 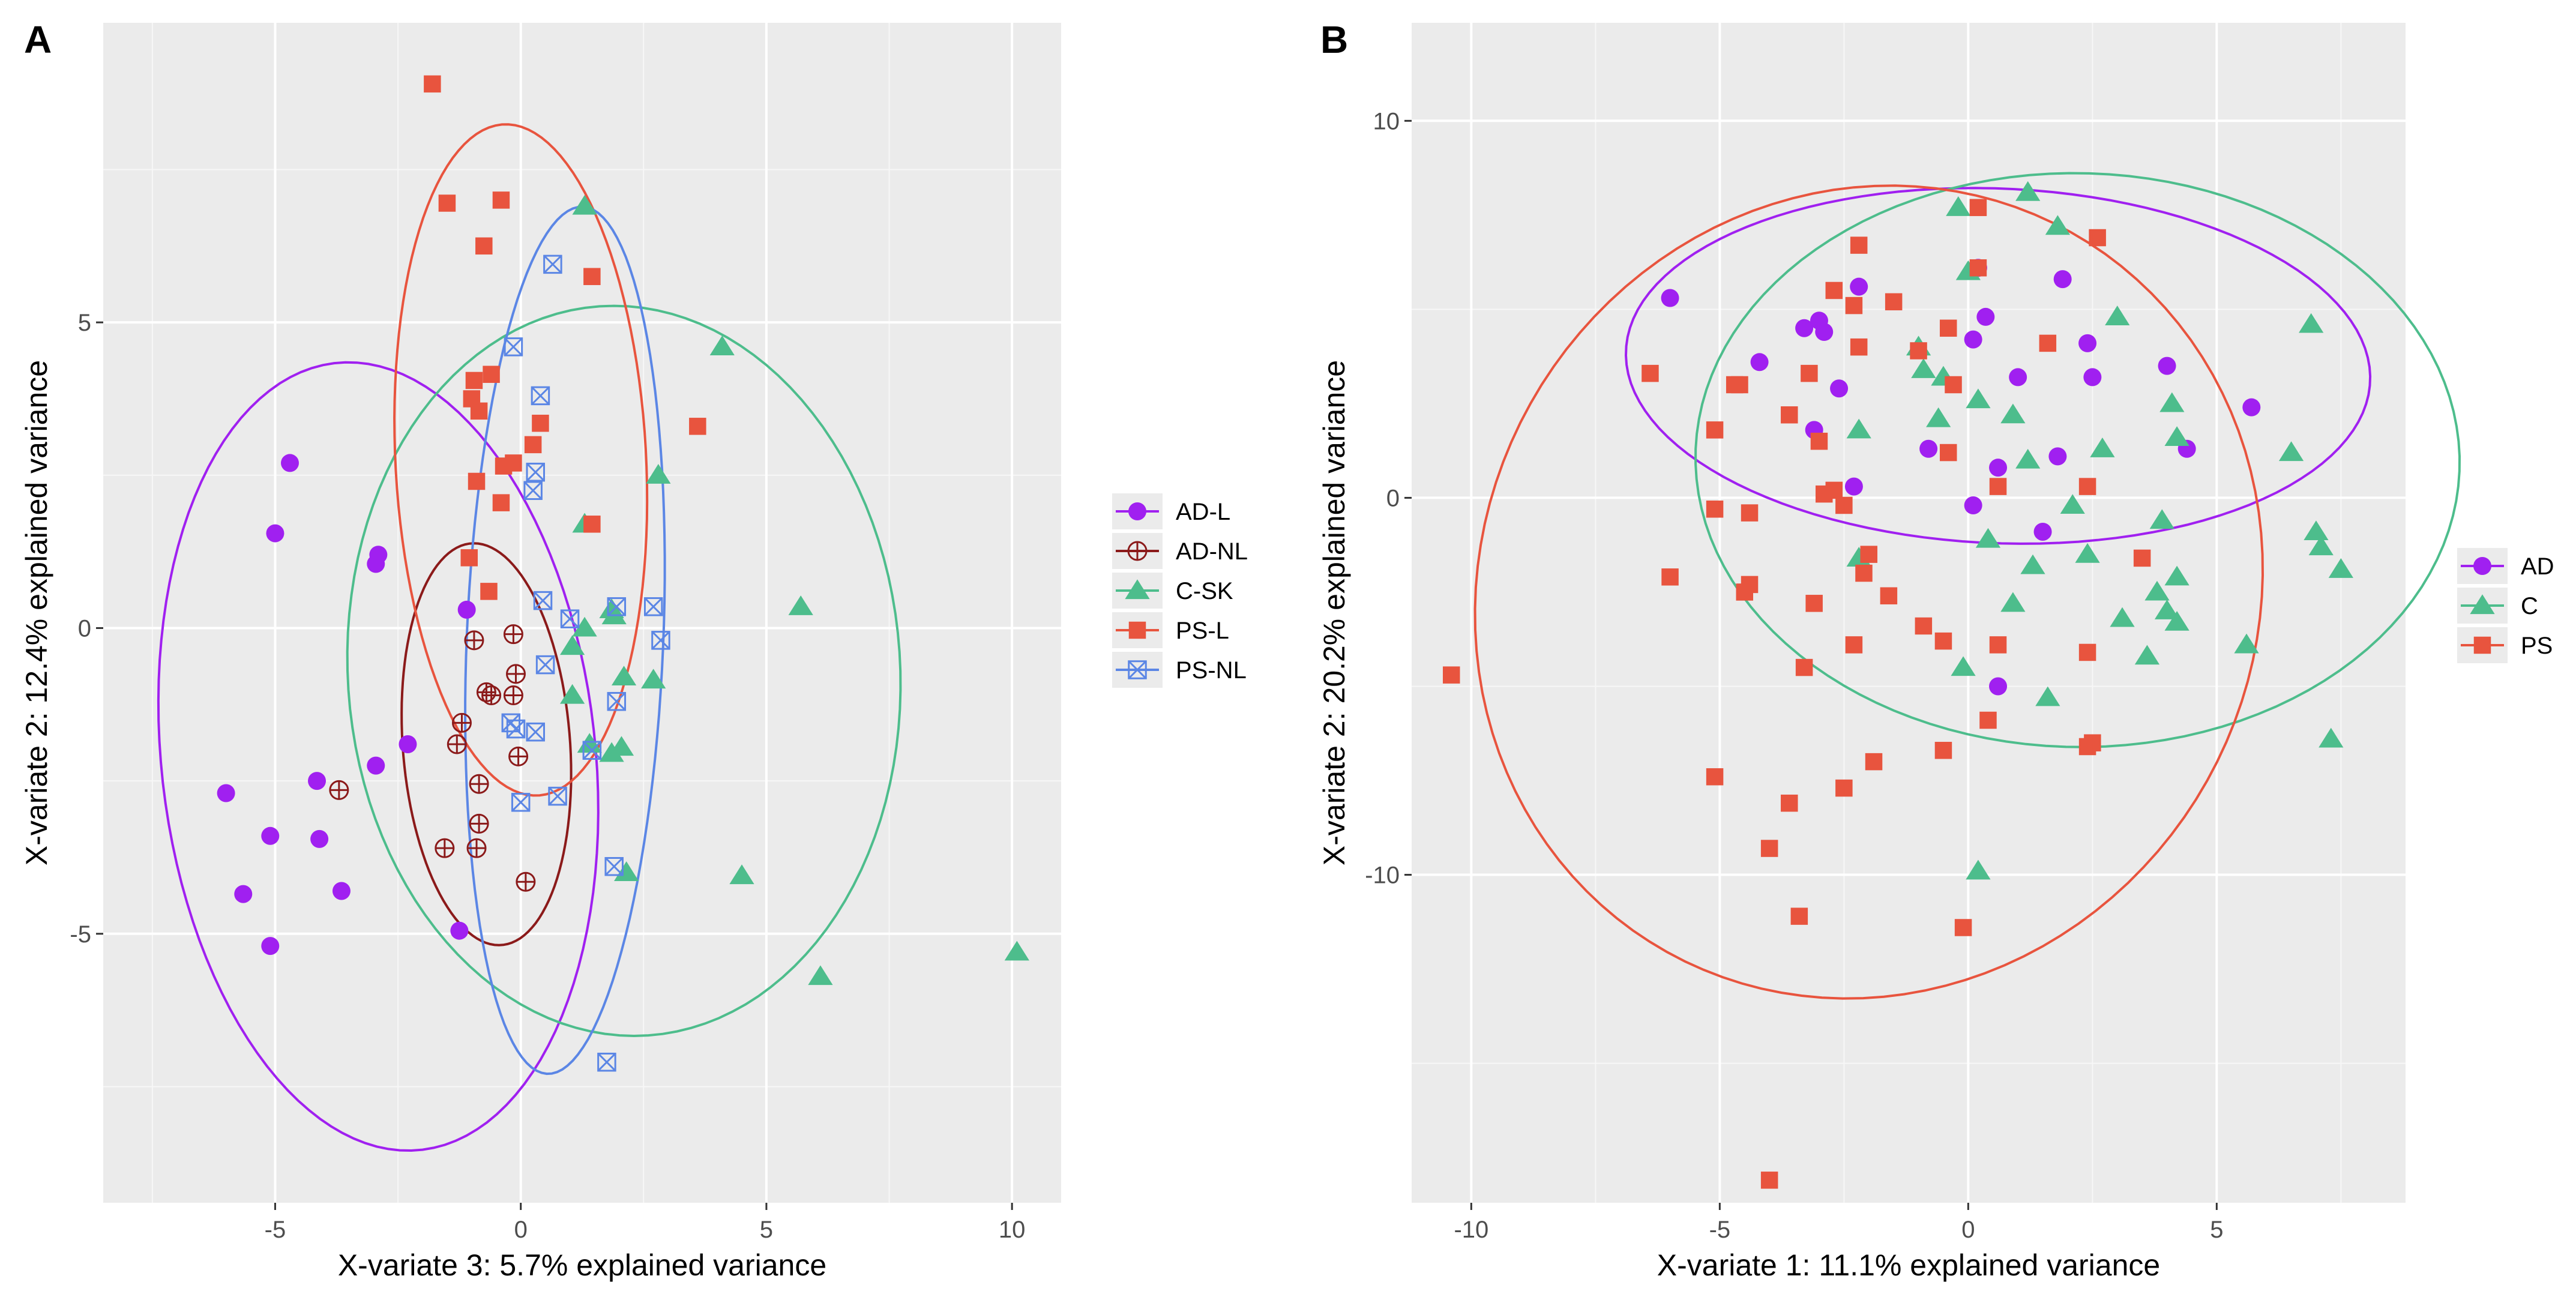 What do you see at coordinates (1968, 1230) in the screenshot?
I see `x-tick-label: 0` at bounding box center [1968, 1230].